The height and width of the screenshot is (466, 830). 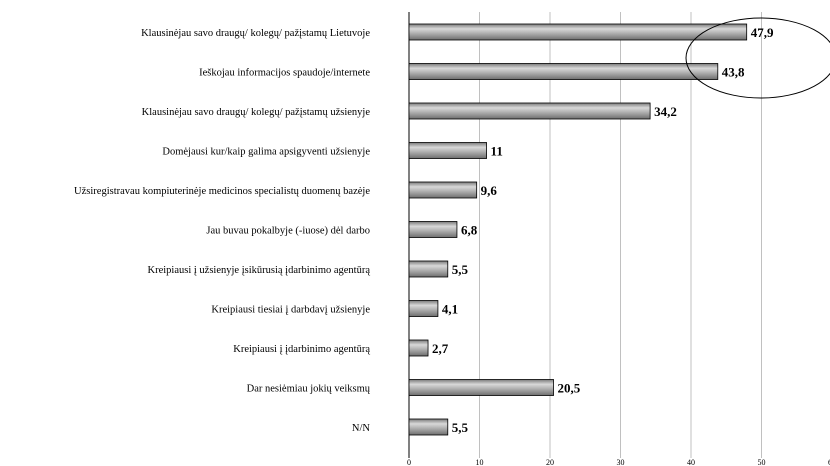 I want to click on value-label: 6,8, so click(x=469, y=230).